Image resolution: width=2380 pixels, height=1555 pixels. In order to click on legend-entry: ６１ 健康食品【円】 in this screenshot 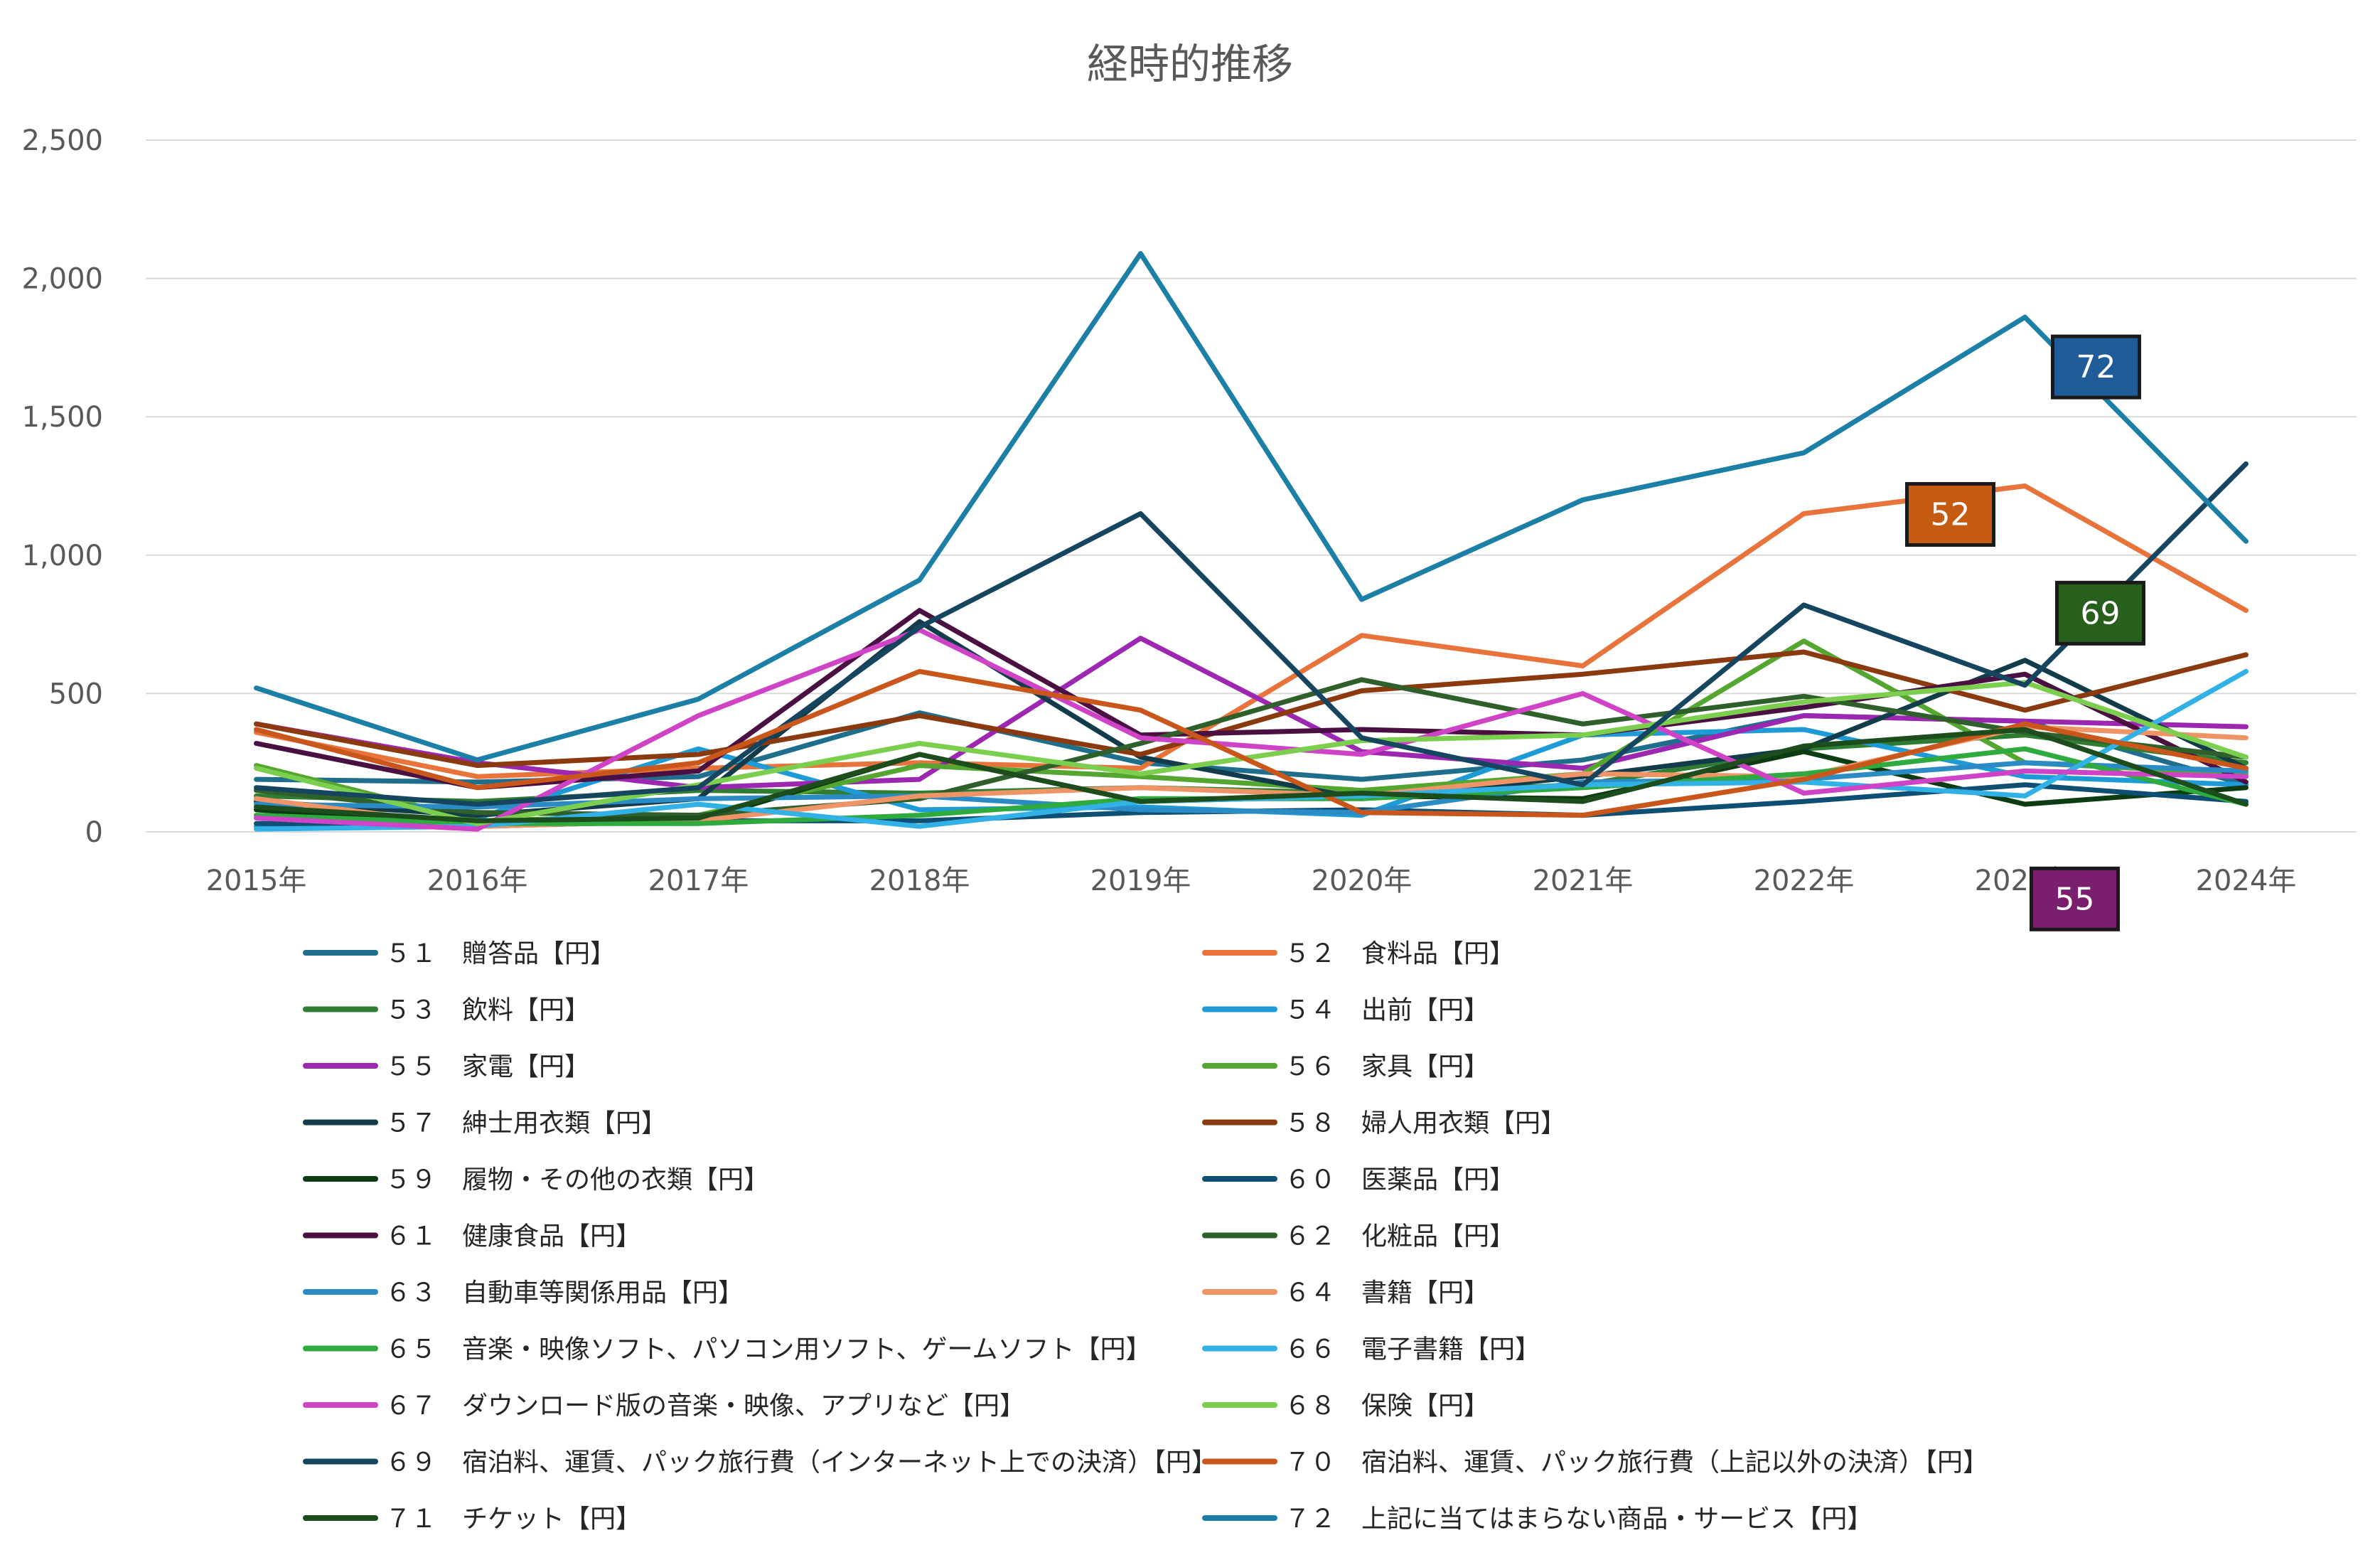, I will do `click(472, 1237)`.